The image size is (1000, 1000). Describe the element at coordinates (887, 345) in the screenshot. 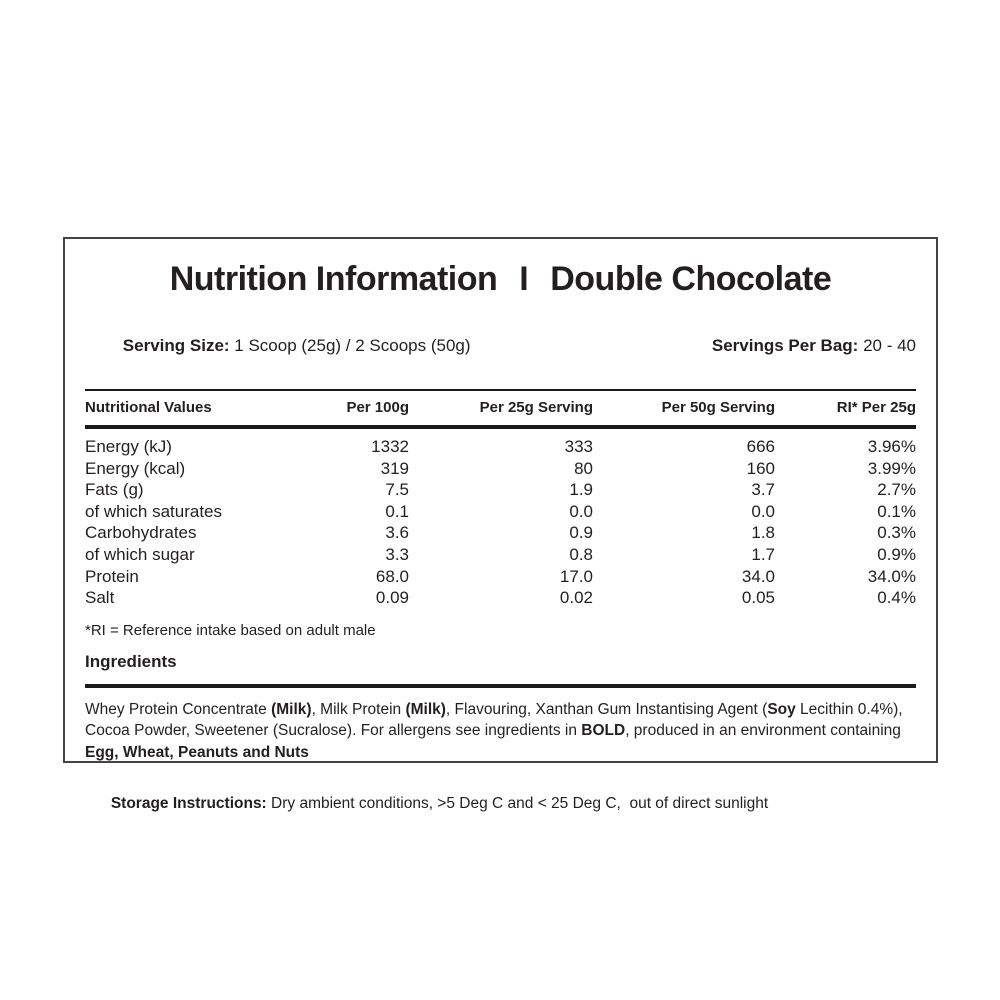

I see `servings-per-bag-value: 20 - 40` at that location.